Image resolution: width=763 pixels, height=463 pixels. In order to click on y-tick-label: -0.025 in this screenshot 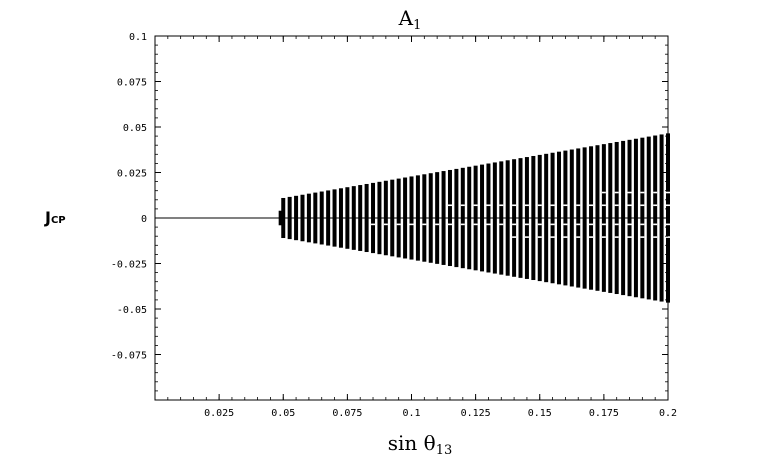, I will do `click(129, 265)`.